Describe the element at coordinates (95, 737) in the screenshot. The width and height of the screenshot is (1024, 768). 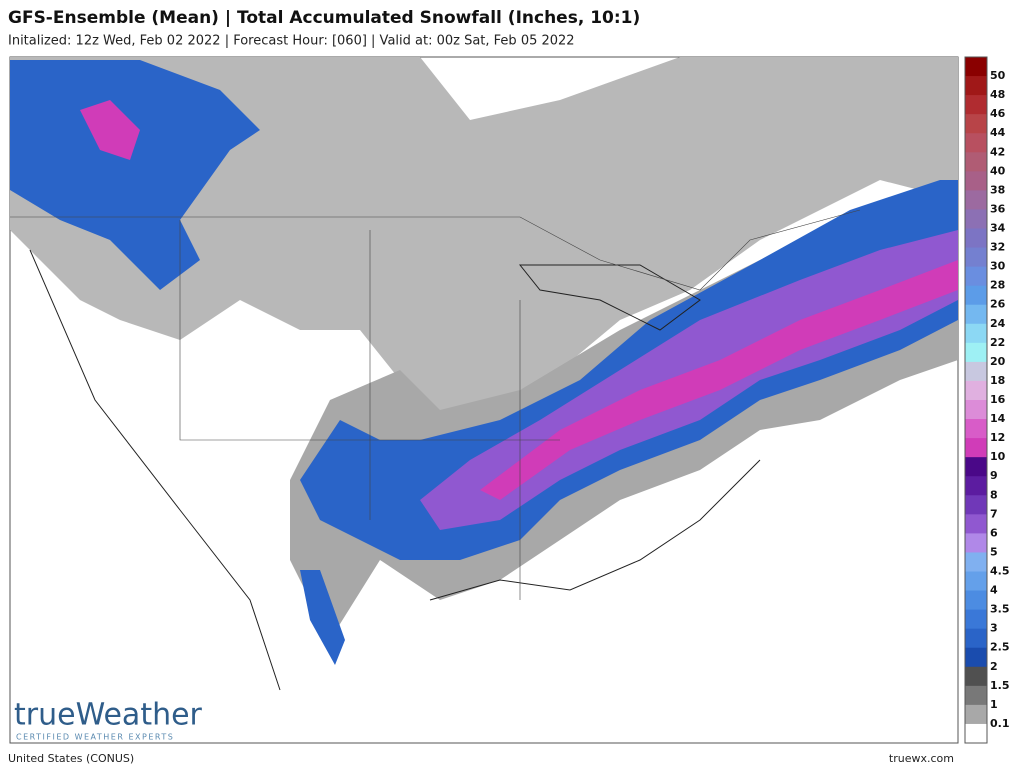
I see `logo-tagline: CERTIFIED WEATHER EXPERTS` at that location.